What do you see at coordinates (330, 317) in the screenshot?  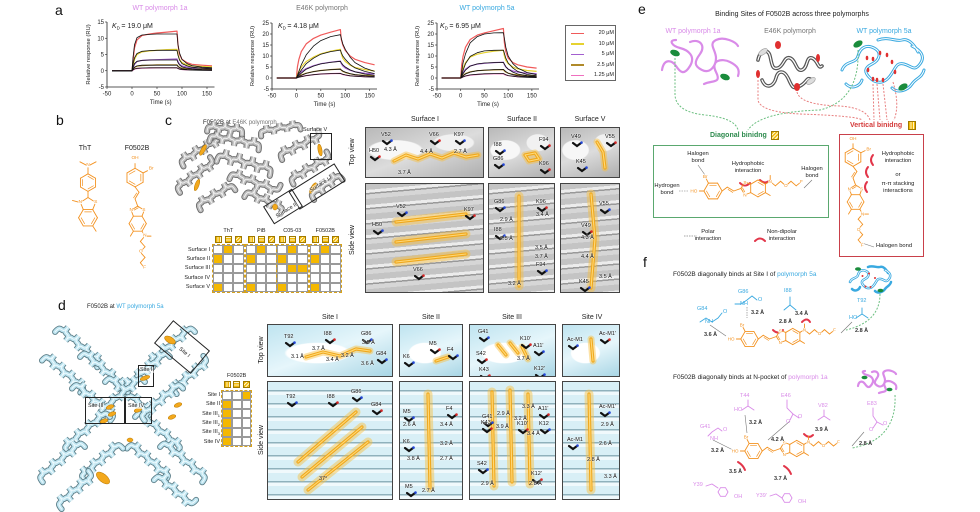 I see `view-column-header: Site I` at bounding box center [330, 317].